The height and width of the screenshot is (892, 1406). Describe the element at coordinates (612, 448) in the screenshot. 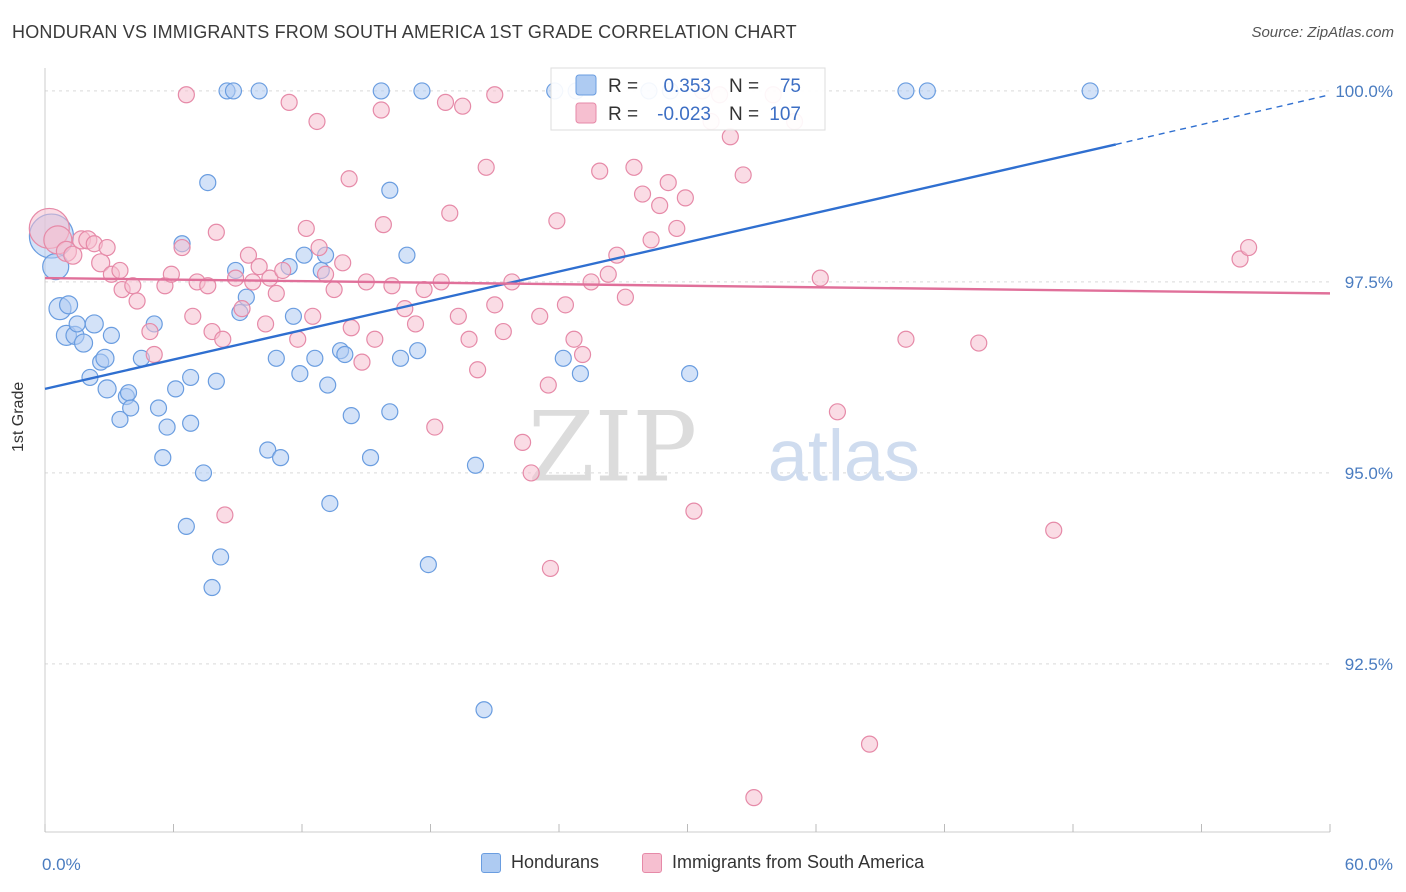

I see `watermark-zip: ZIP` at that location.